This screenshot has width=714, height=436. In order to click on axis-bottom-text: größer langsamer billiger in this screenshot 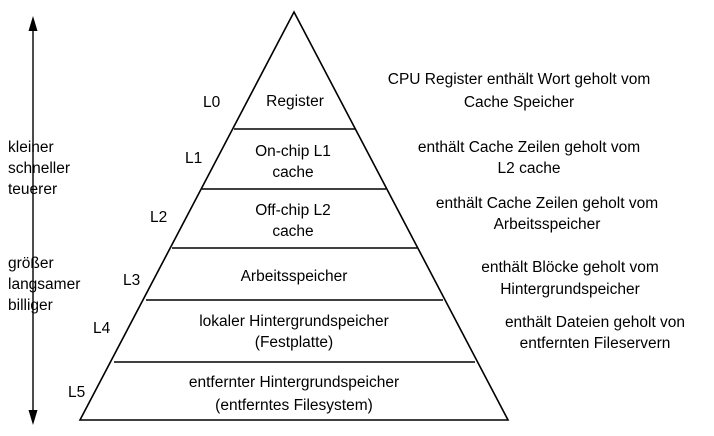, I will do `click(44, 284)`.